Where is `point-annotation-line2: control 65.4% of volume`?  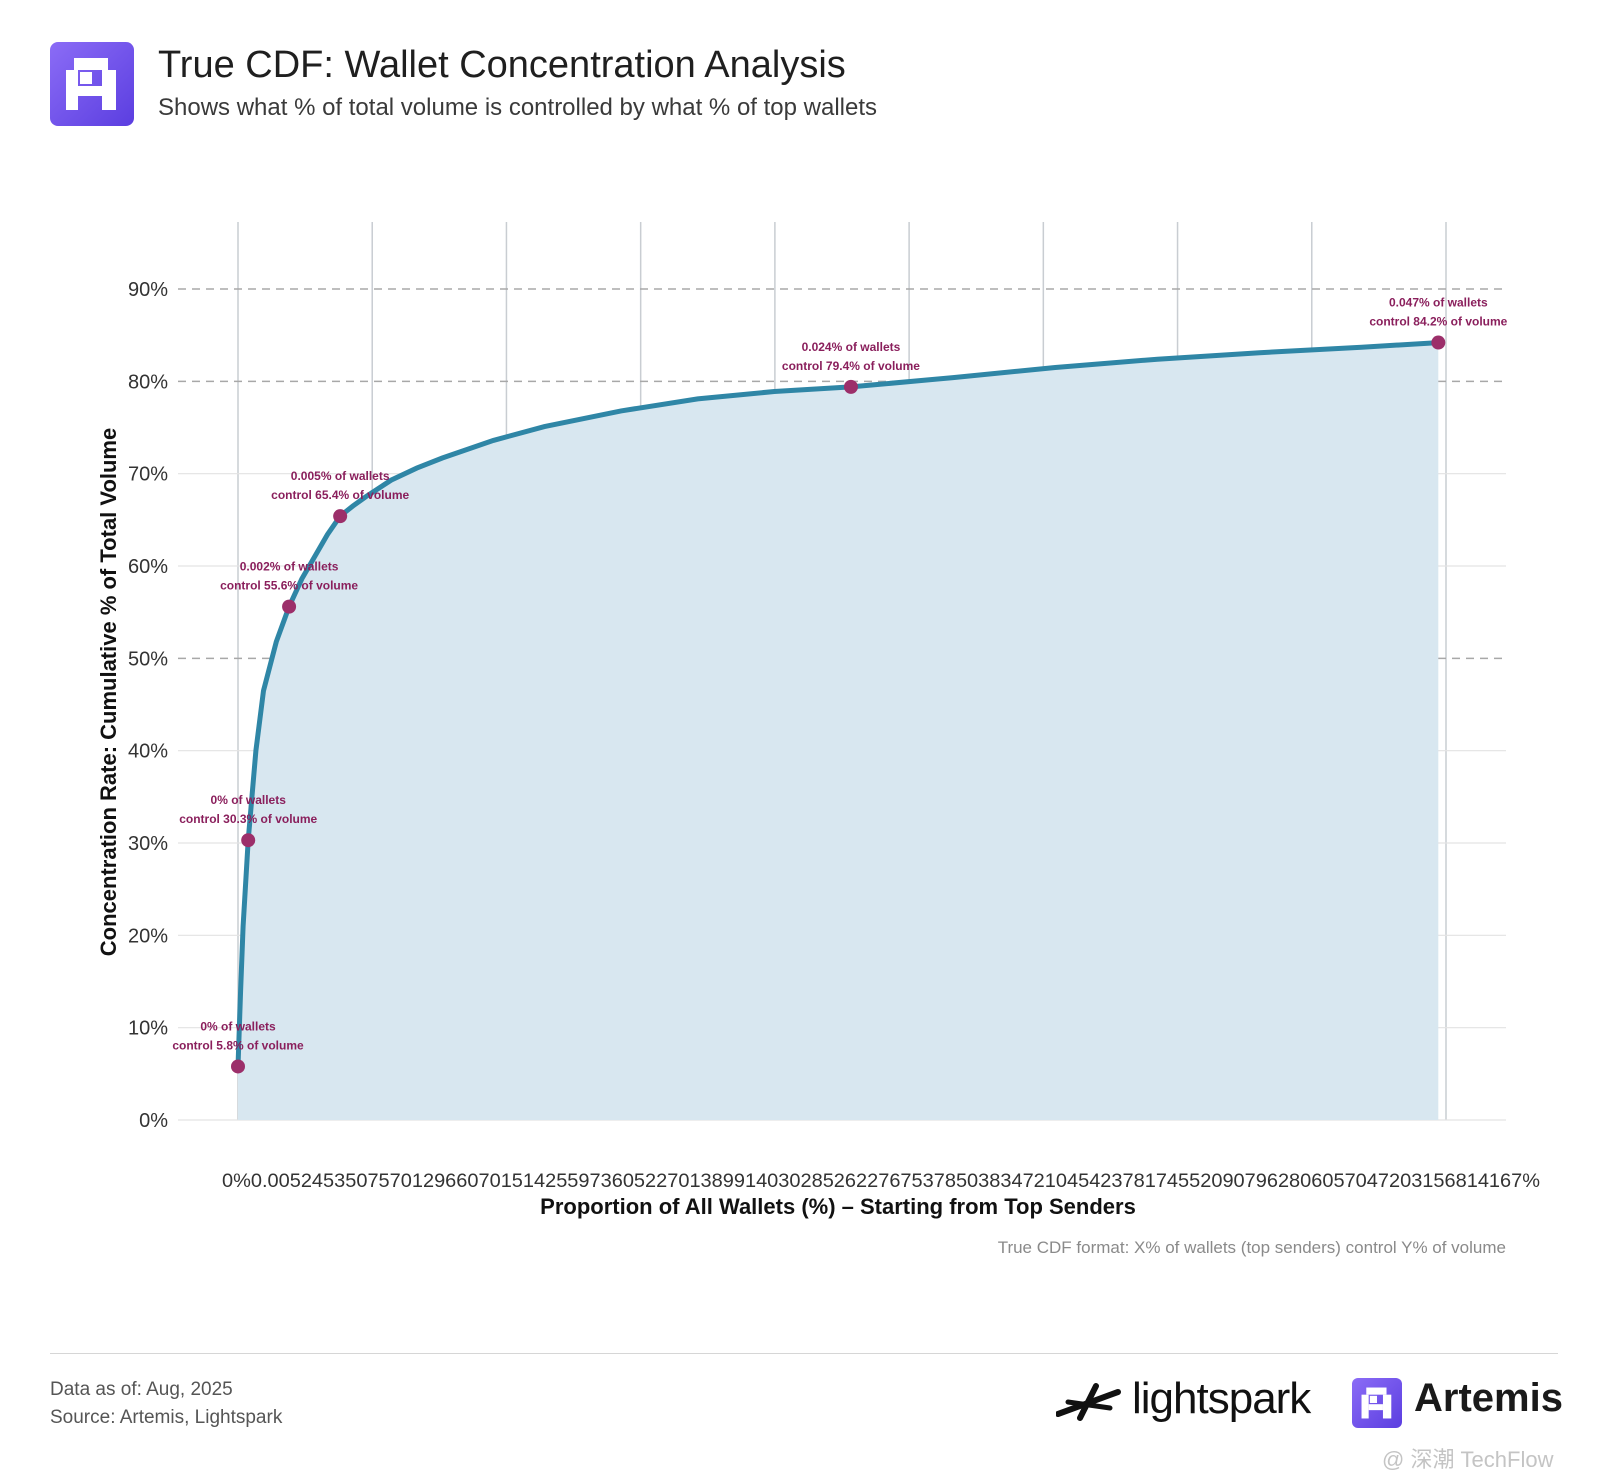 point-annotation-line2: control 65.4% of volume is located at coordinates (340, 495).